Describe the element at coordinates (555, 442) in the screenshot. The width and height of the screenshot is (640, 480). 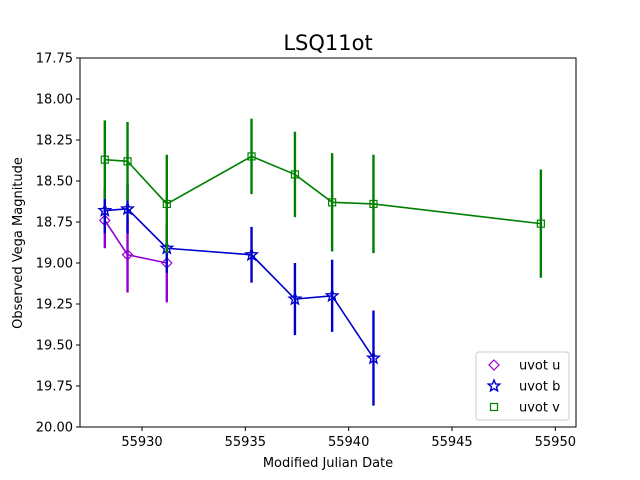
I see `x-tick-label: 55950` at that location.